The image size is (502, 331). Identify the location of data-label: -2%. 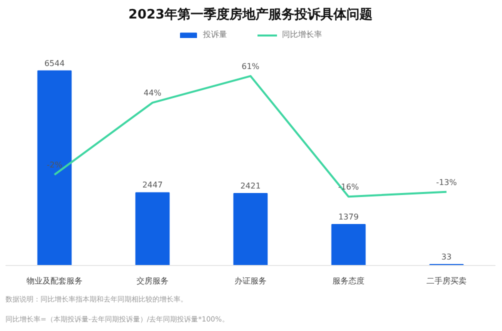
(54, 165).